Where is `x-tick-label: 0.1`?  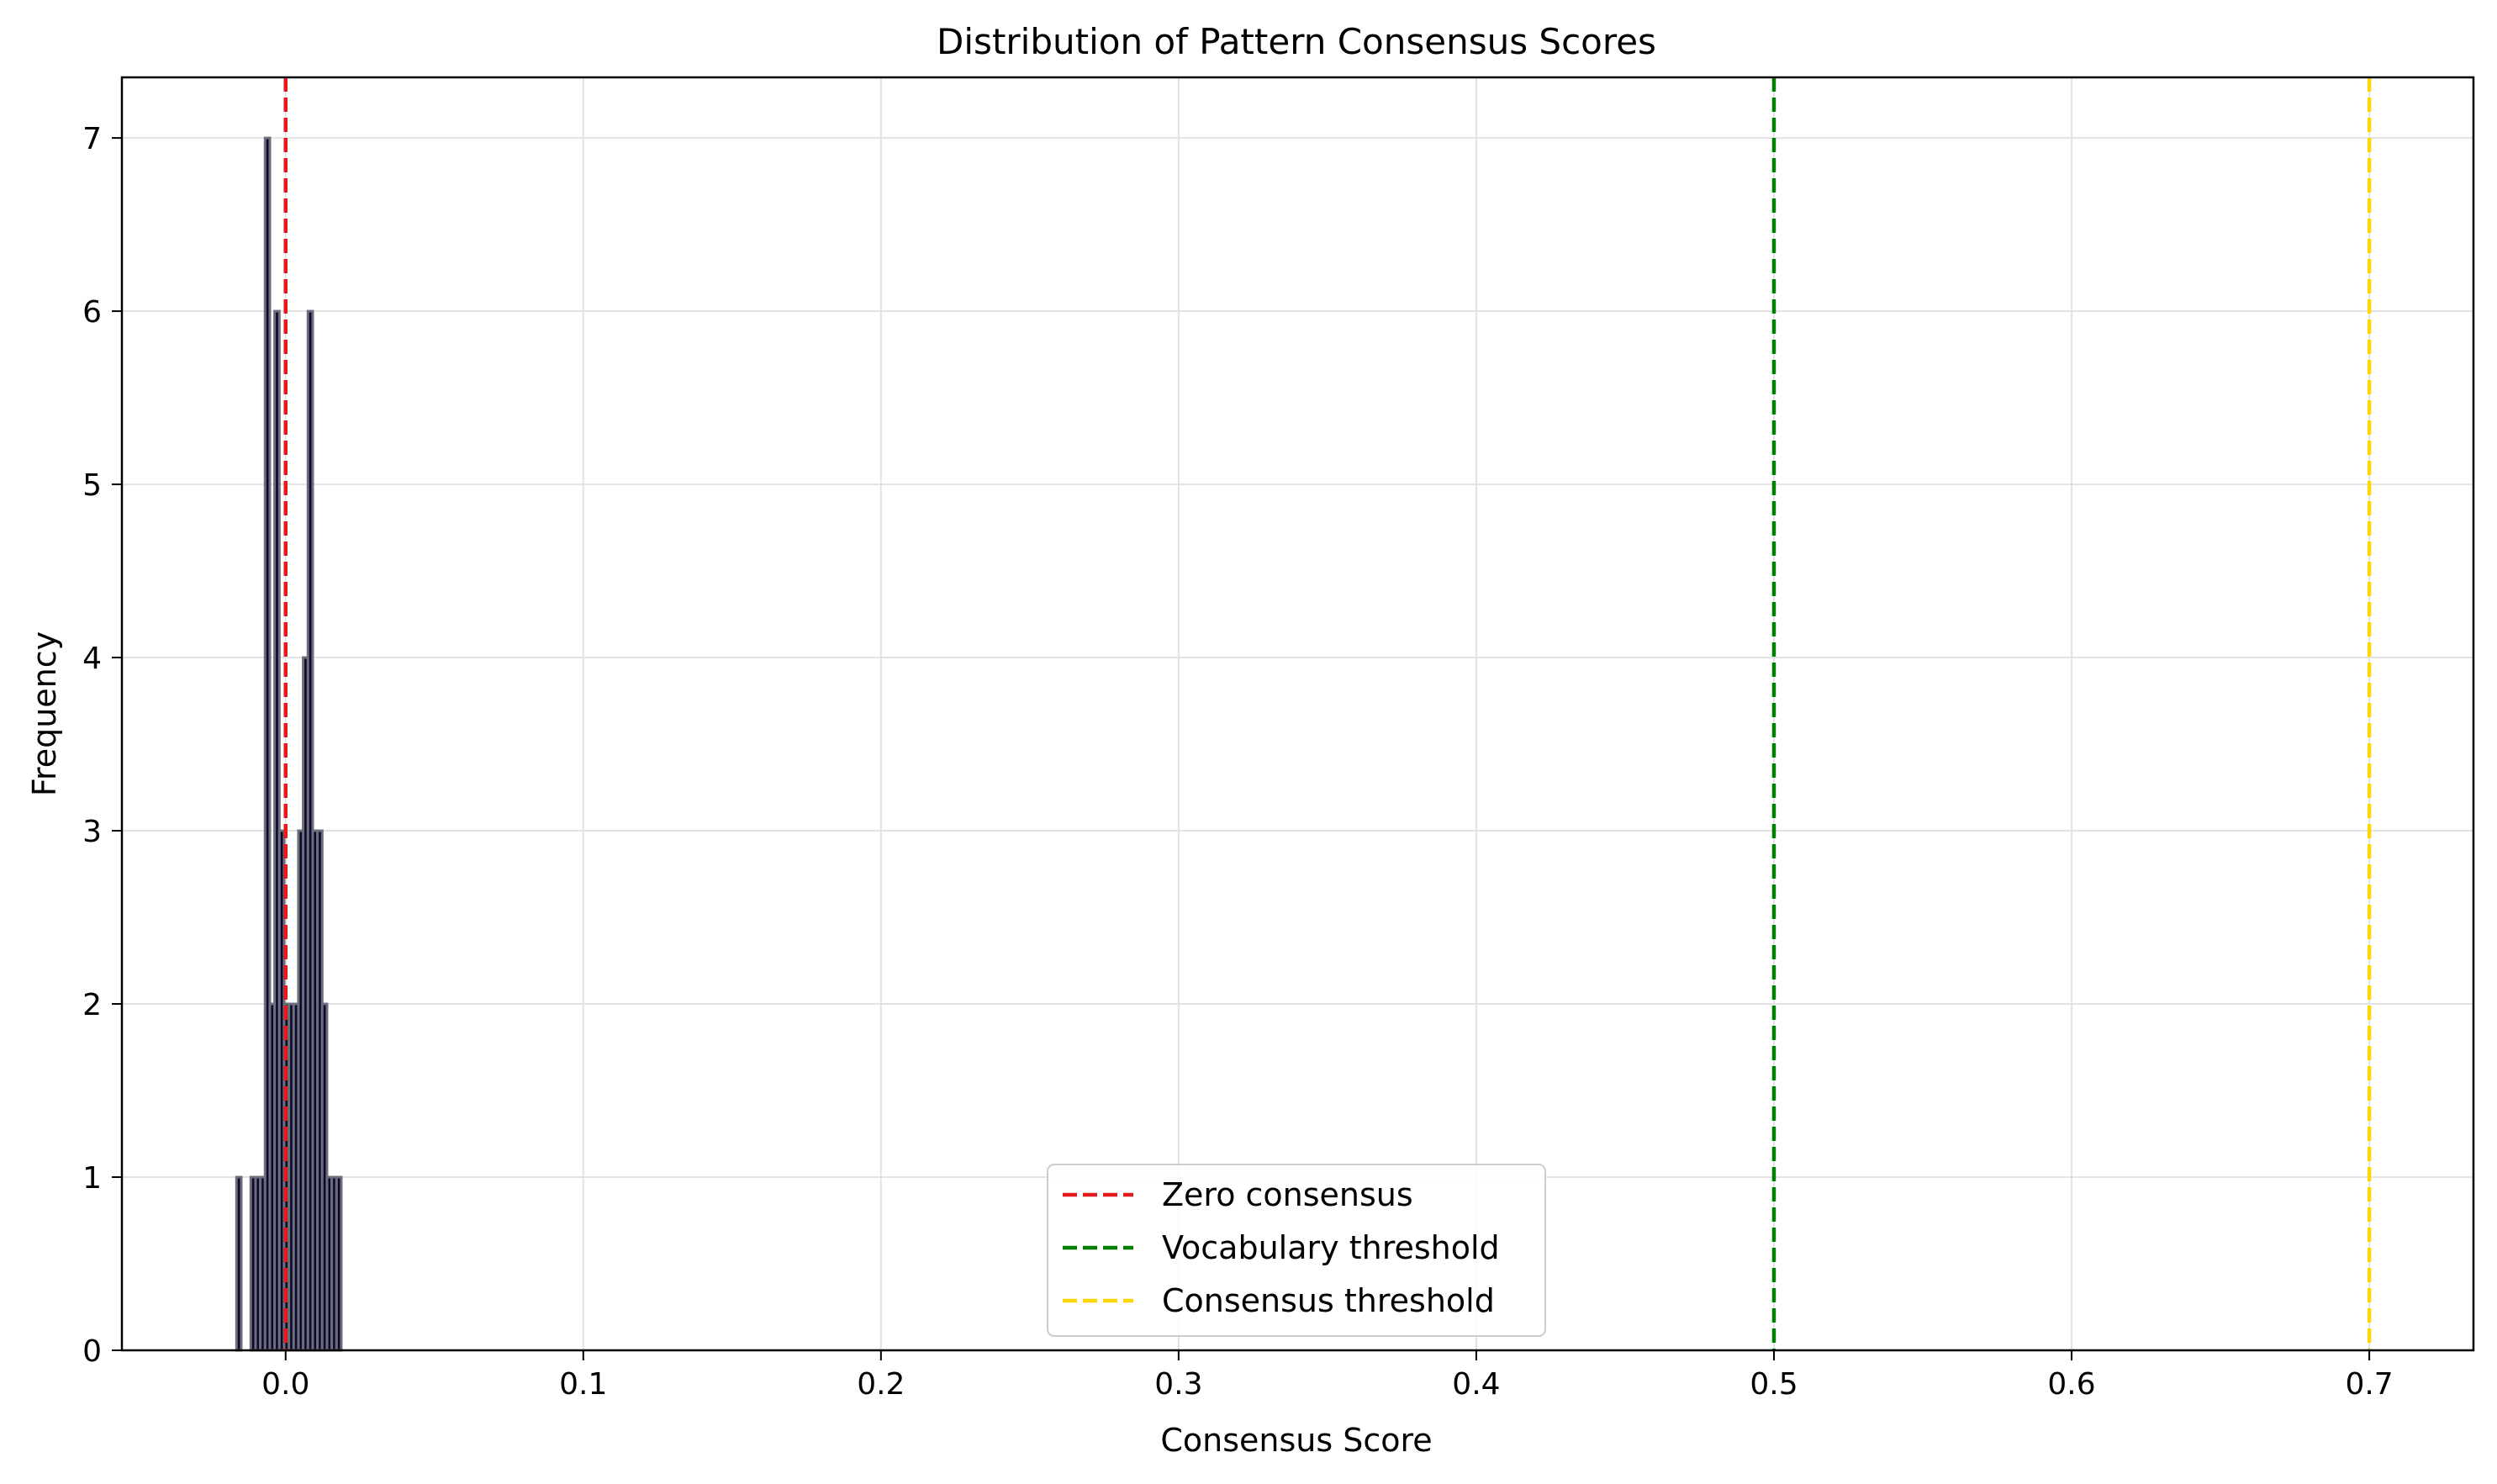
x-tick-label: 0.1 is located at coordinates (583, 1384).